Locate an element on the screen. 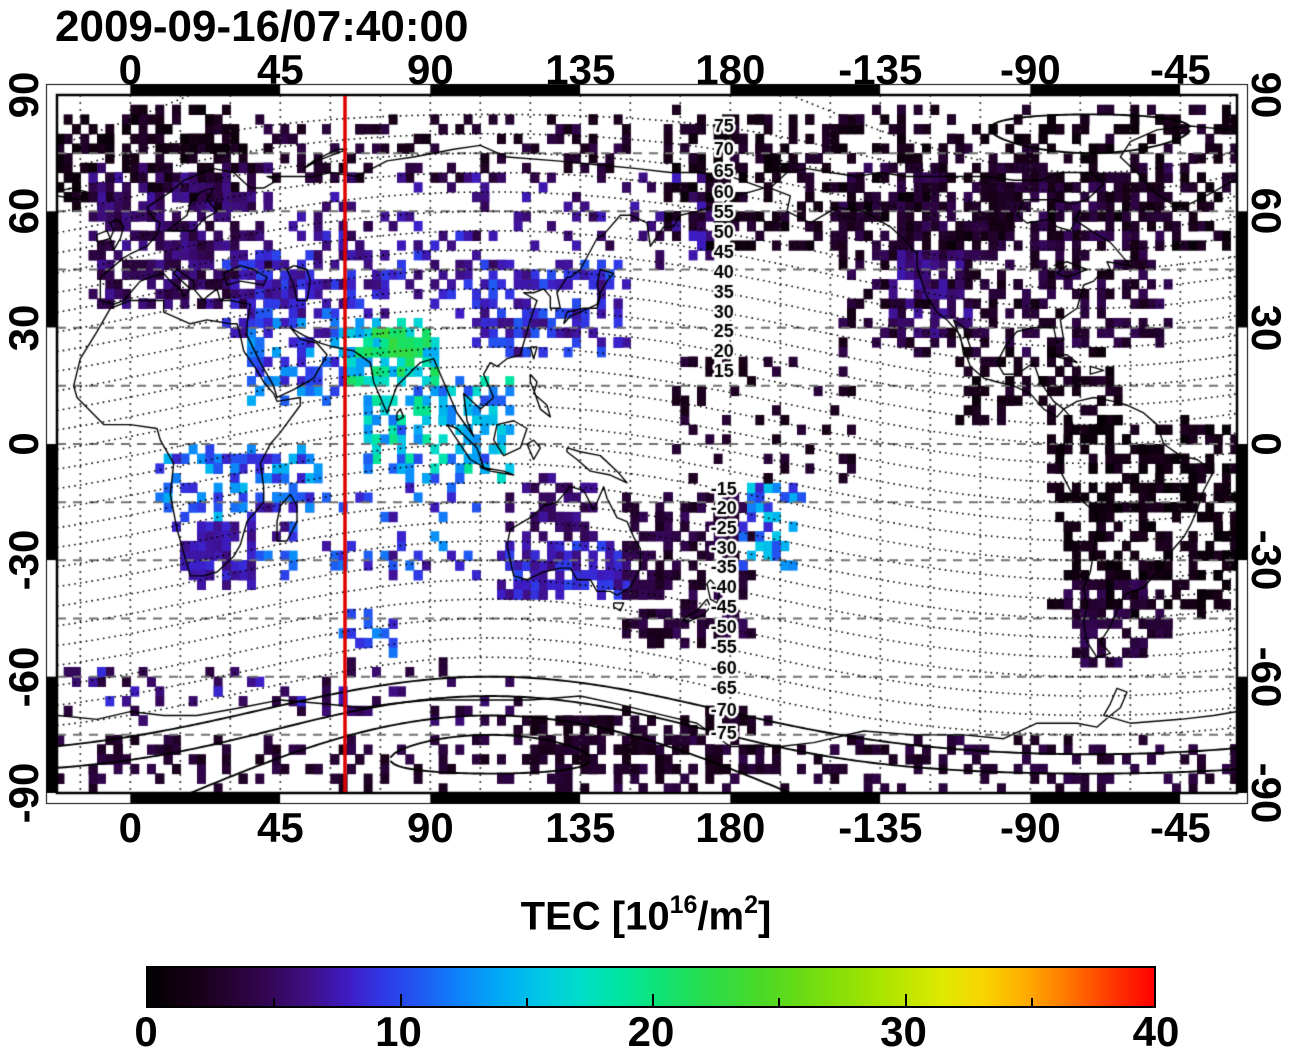 The width and height of the screenshot is (1292, 1057). lat-tick-left-0: 0 is located at coordinates (23, 444).